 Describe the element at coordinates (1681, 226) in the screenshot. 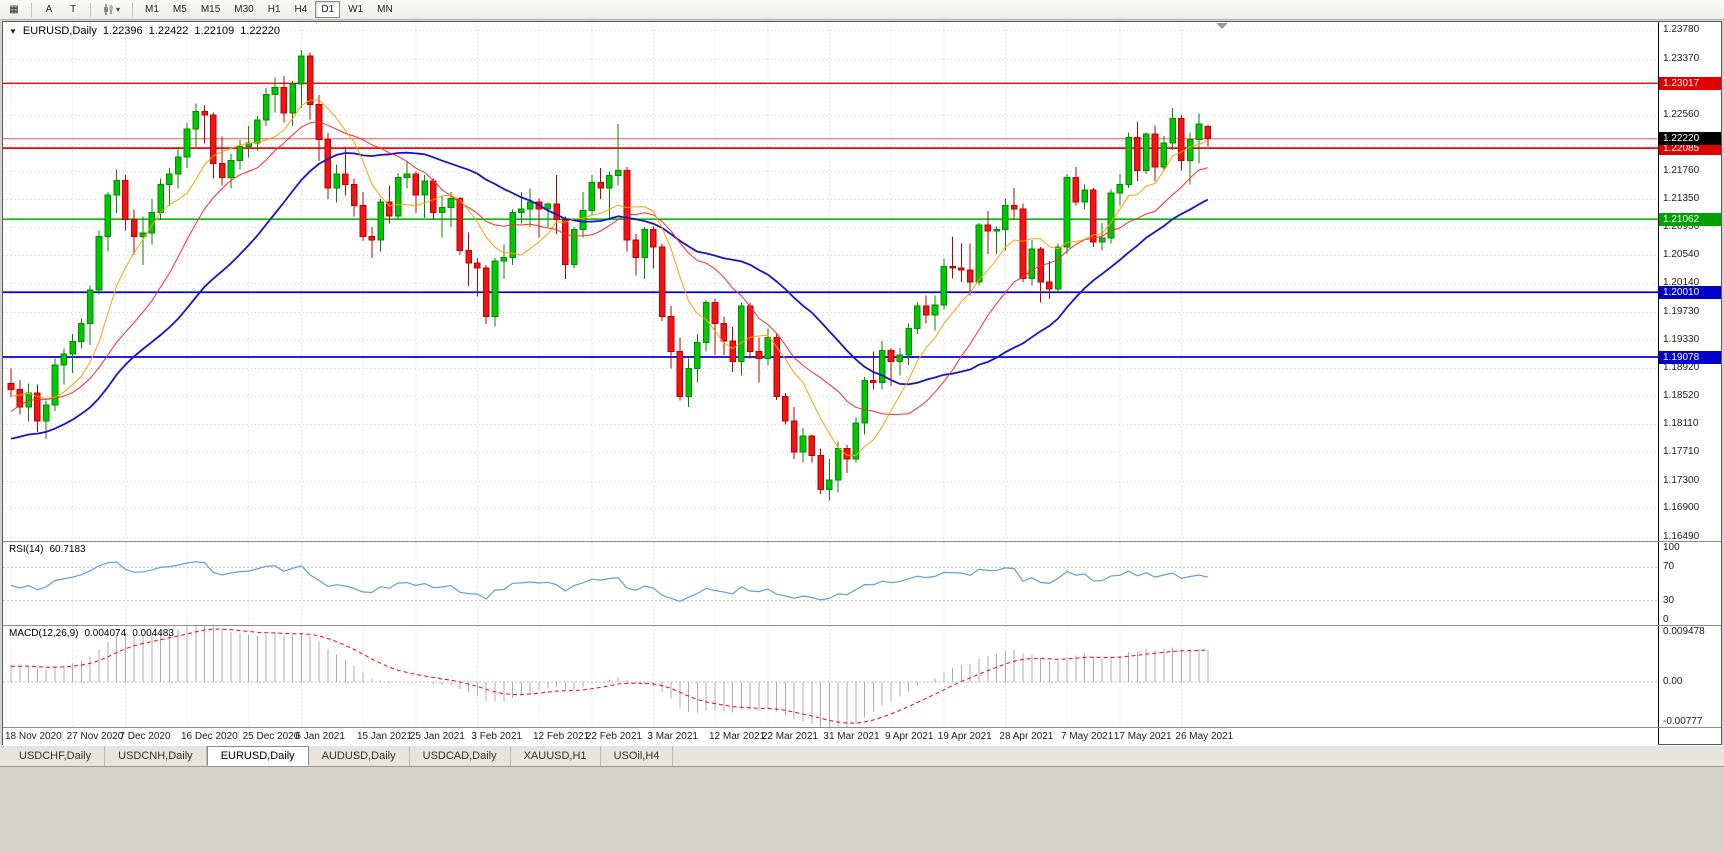

I see `price-axis-label: 1.20950` at that location.